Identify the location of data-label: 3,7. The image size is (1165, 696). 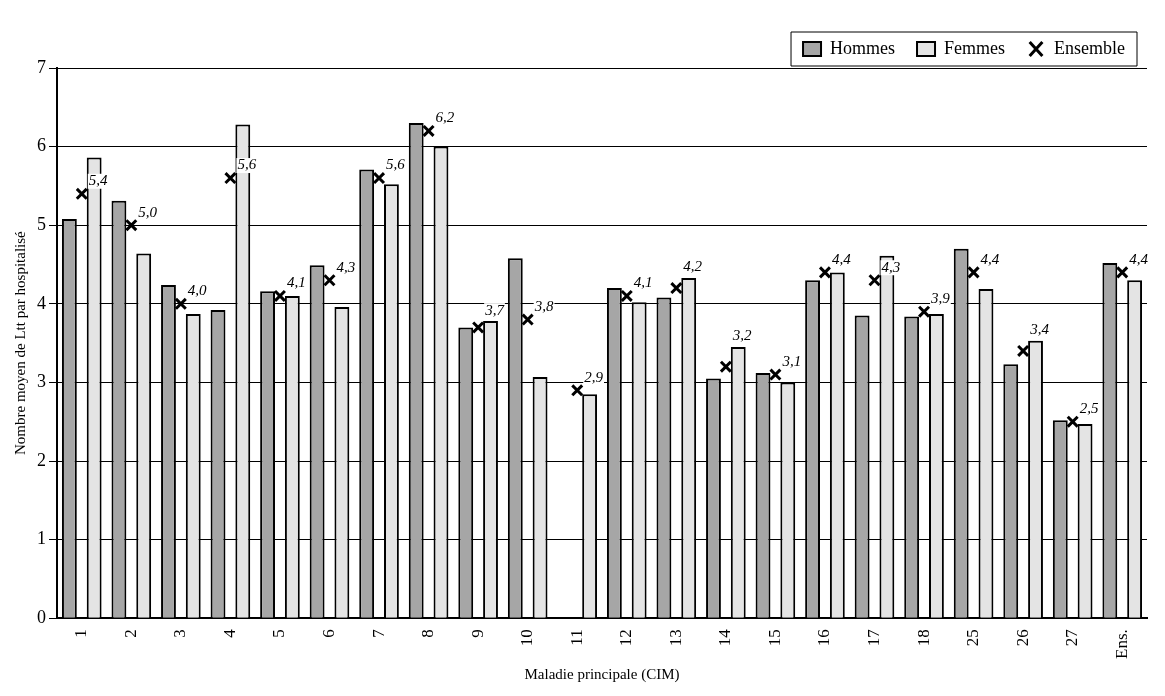
(495, 309).